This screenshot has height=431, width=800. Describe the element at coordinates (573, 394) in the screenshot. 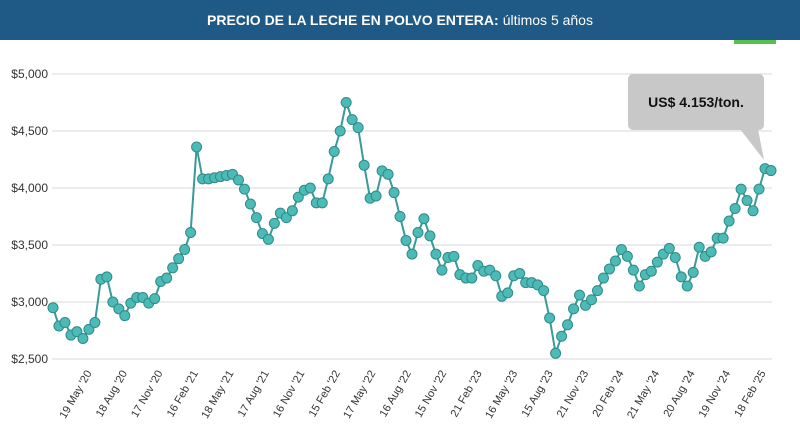

I see `x-tick-label: 21 Nov '23` at that location.